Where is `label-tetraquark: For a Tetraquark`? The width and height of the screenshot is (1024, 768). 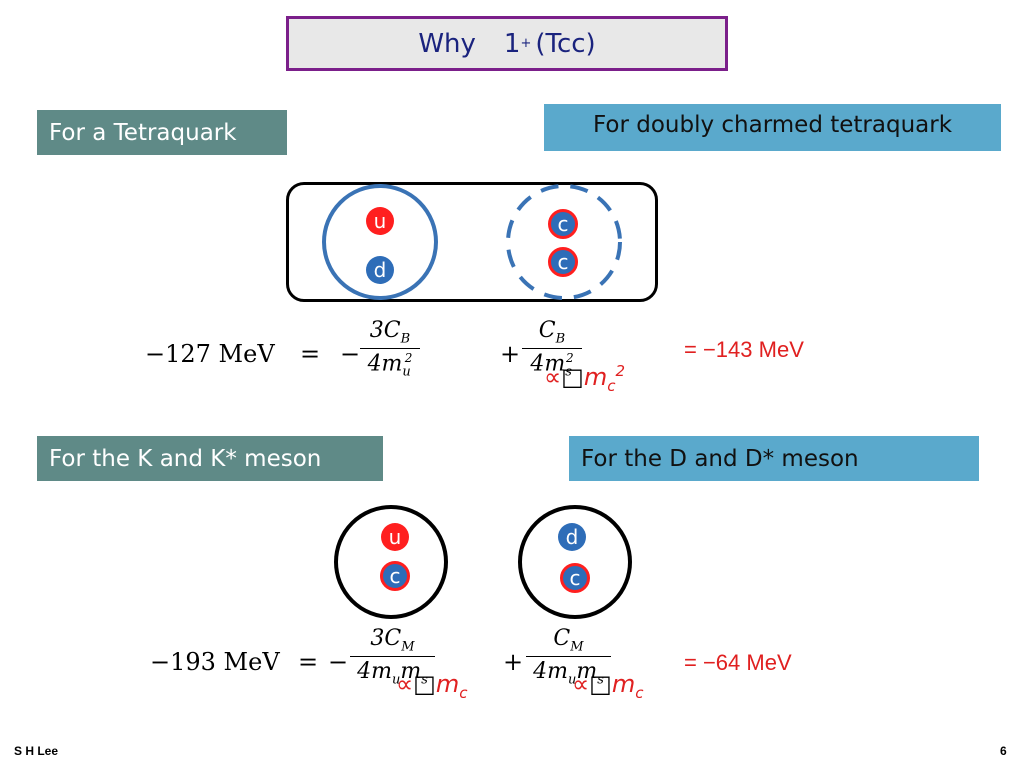
label-tetraquark: For a Tetraquark is located at coordinates (162, 132).